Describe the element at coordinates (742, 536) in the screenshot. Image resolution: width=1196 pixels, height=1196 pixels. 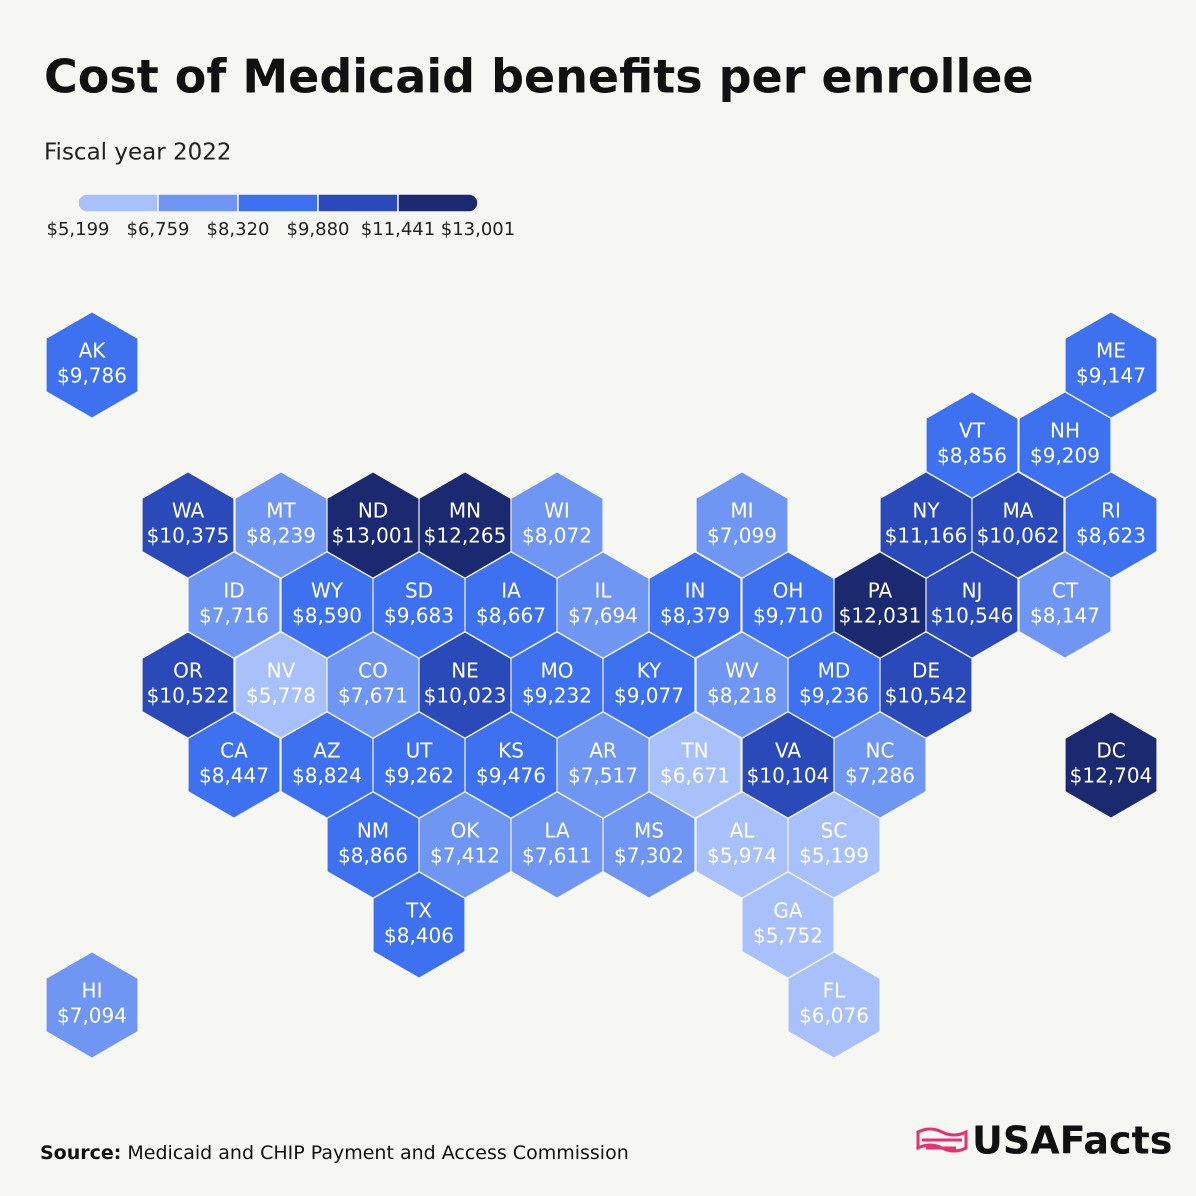
I see `state-value: $7,099` at that location.